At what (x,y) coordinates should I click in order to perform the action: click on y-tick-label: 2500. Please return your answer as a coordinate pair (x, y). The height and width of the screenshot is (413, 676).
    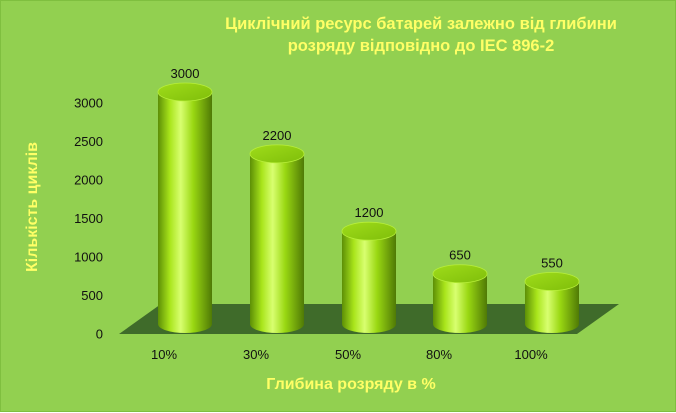
    Looking at the image, I should click on (88, 141).